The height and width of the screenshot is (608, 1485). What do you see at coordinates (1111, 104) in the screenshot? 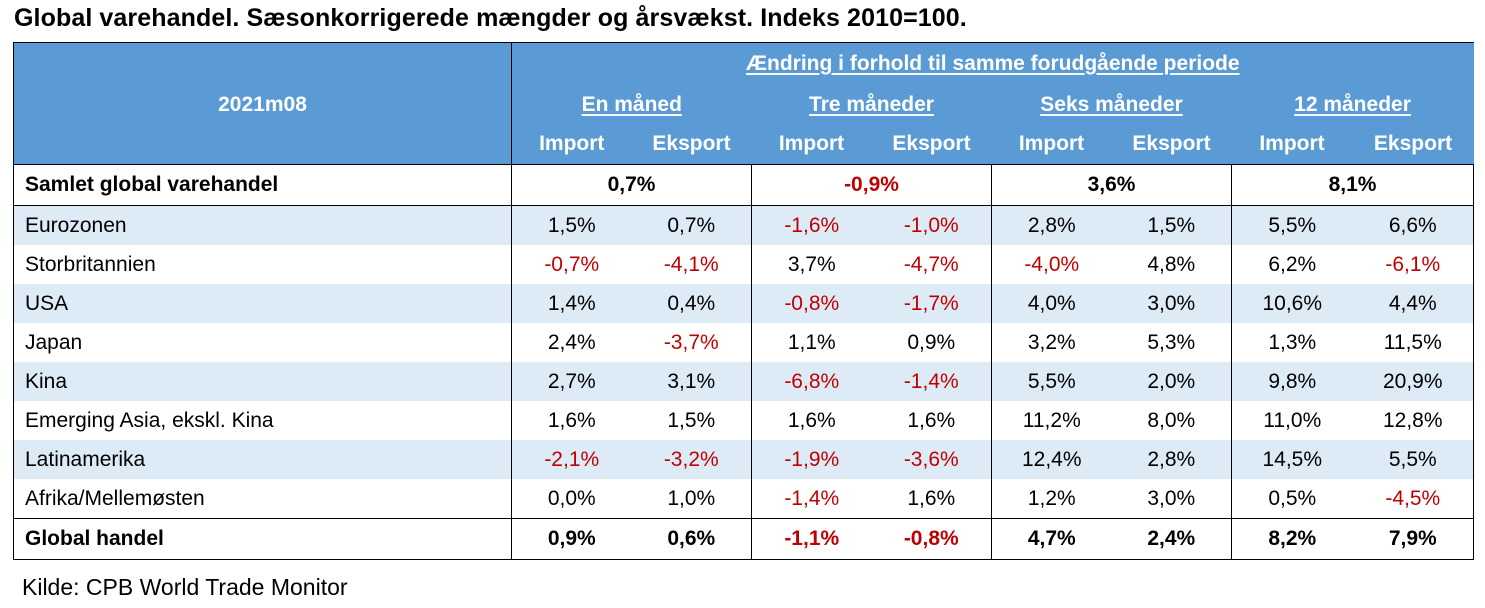
I see `horizon-header-6m: Seks måneder` at bounding box center [1111, 104].